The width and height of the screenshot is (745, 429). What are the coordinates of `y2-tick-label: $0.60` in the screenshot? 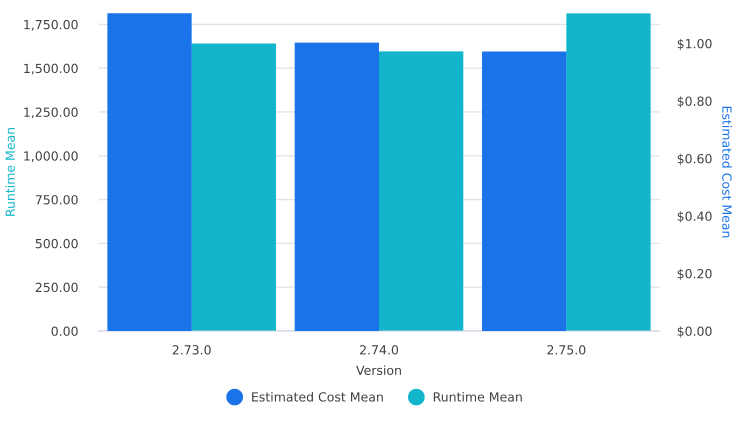 It's located at (695, 160).